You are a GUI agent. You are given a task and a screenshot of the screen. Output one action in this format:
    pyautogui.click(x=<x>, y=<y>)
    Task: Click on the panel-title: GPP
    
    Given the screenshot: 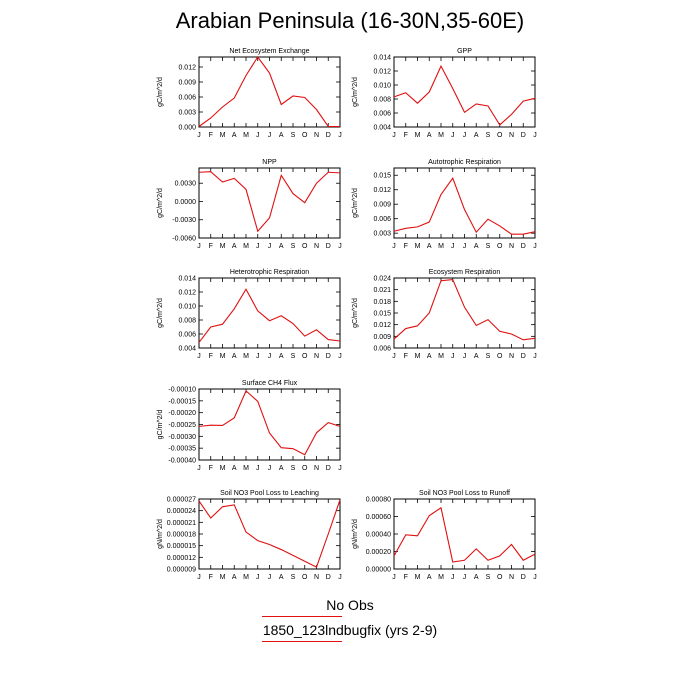 What is the action you would take?
    pyautogui.click(x=464, y=51)
    